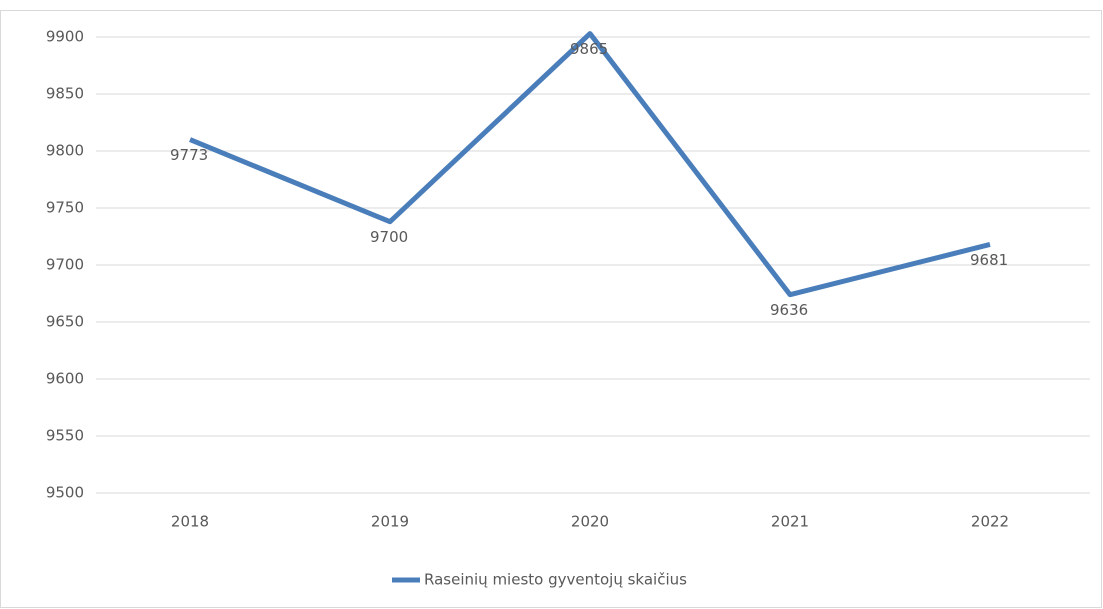 The width and height of the screenshot is (1103, 609). I want to click on data-label: 9636, so click(789, 310).